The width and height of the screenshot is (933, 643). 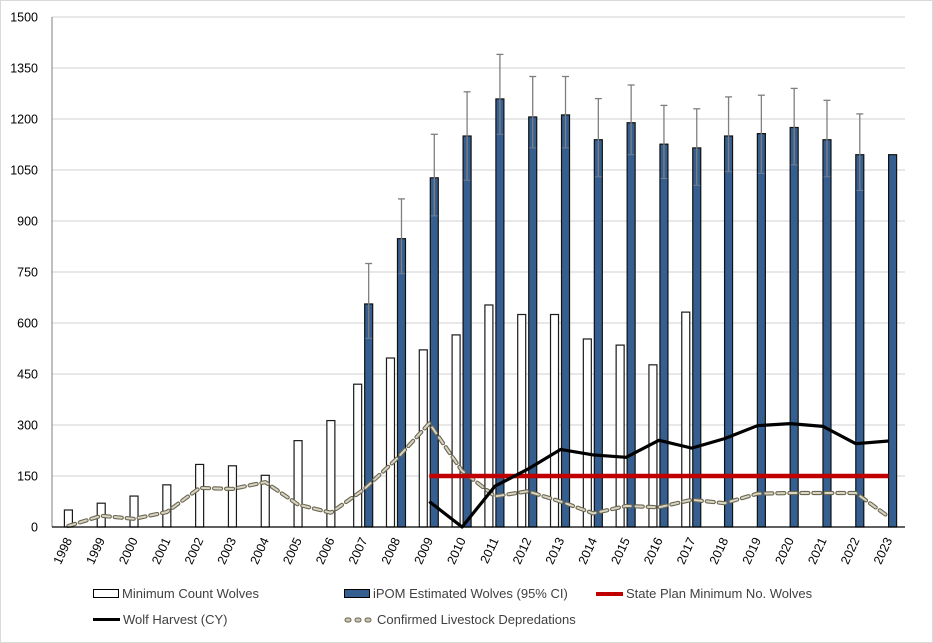 What do you see at coordinates (358, 550) in the screenshot?
I see `x-tick-label: 2007` at bounding box center [358, 550].